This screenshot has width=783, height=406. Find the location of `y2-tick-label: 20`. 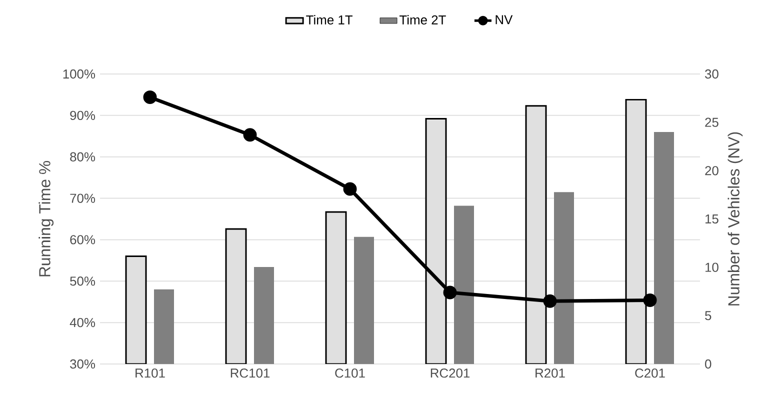

y2-tick-label: 20 is located at coordinates (711, 171).